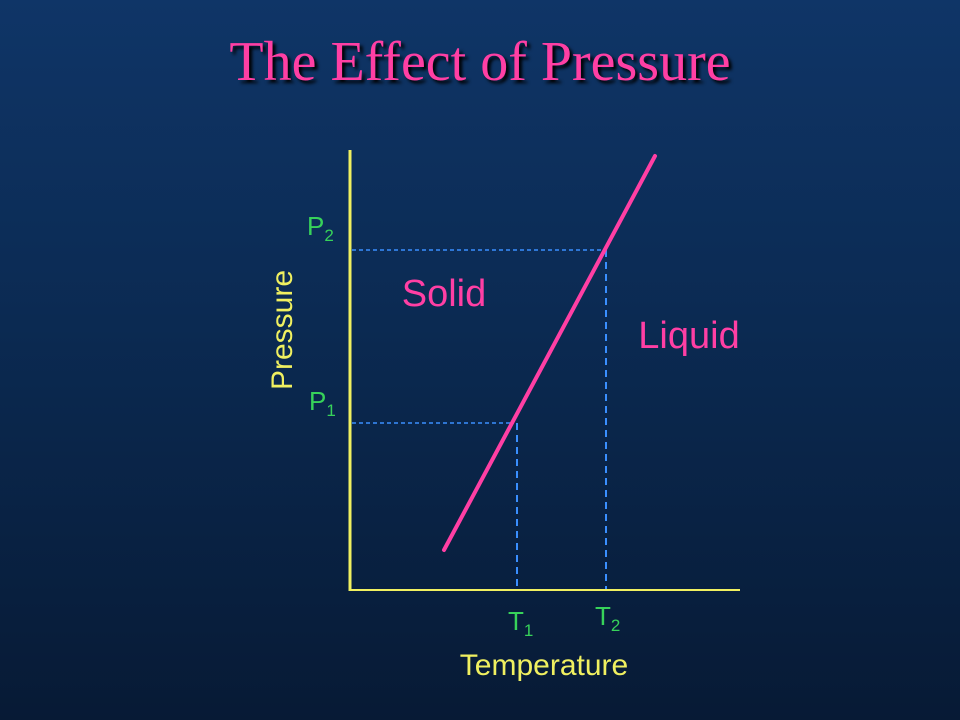  I want to click on slide-title: The Effect of Pressure, so click(480, 62).